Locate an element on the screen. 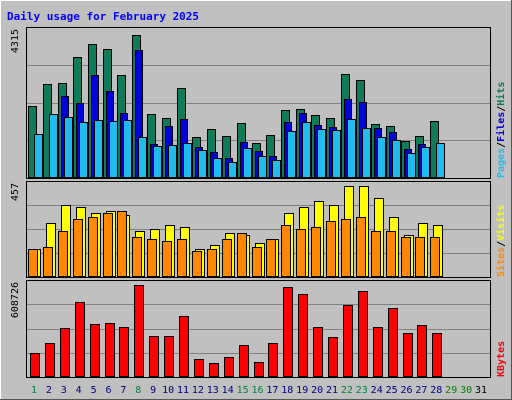 This screenshot has width=512, height=400. y-max-label: 608726 is located at coordinates (15, 300).